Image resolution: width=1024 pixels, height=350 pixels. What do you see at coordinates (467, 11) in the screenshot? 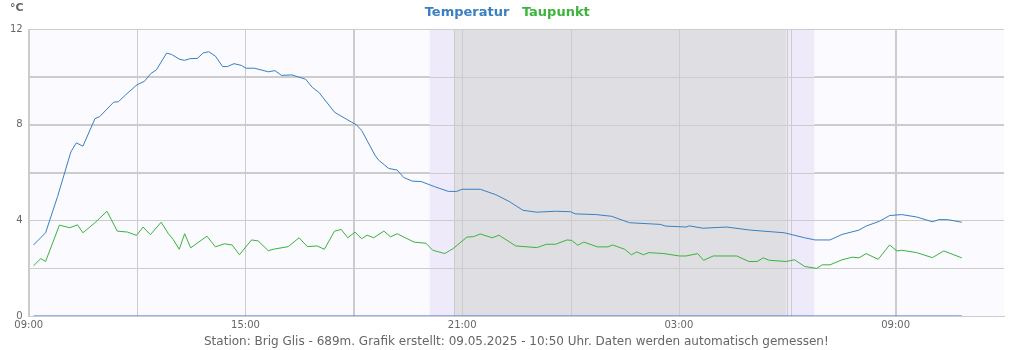
I see `text: Temperatur` at bounding box center [467, 11].